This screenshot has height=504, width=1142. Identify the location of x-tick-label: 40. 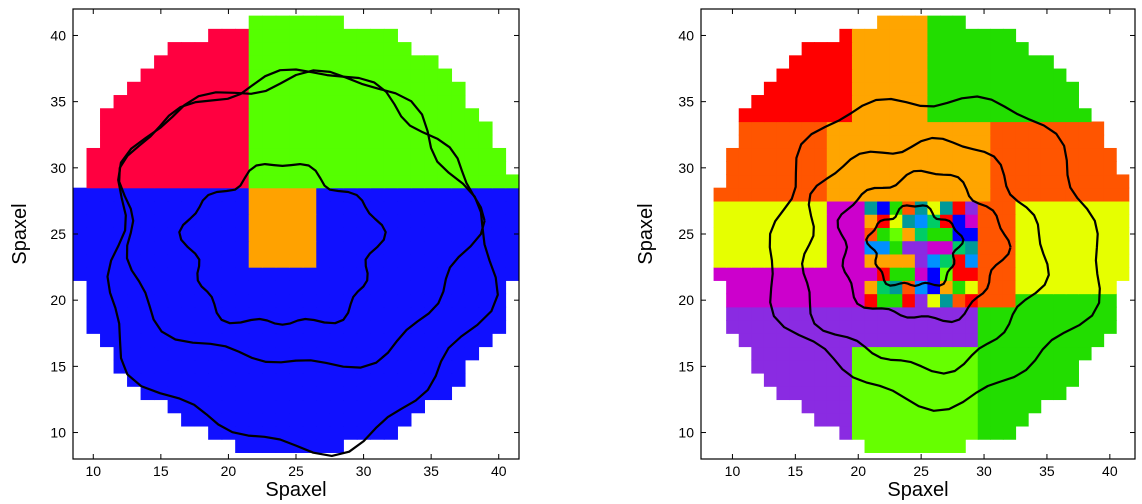
(499, 471).